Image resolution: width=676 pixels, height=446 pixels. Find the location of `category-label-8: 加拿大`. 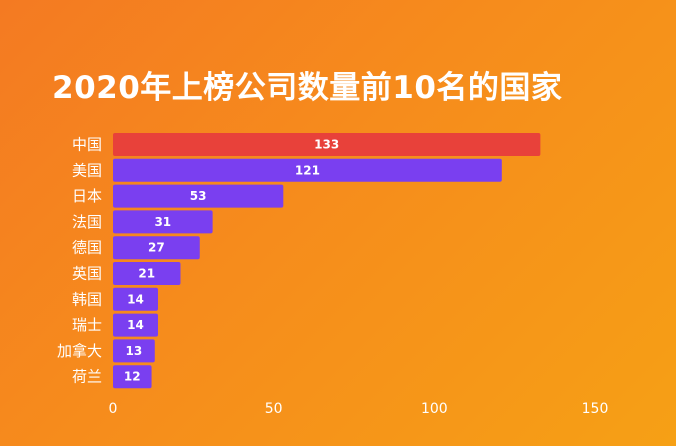

category-label-8: 加拿大 is located at coordinates (79, 351).